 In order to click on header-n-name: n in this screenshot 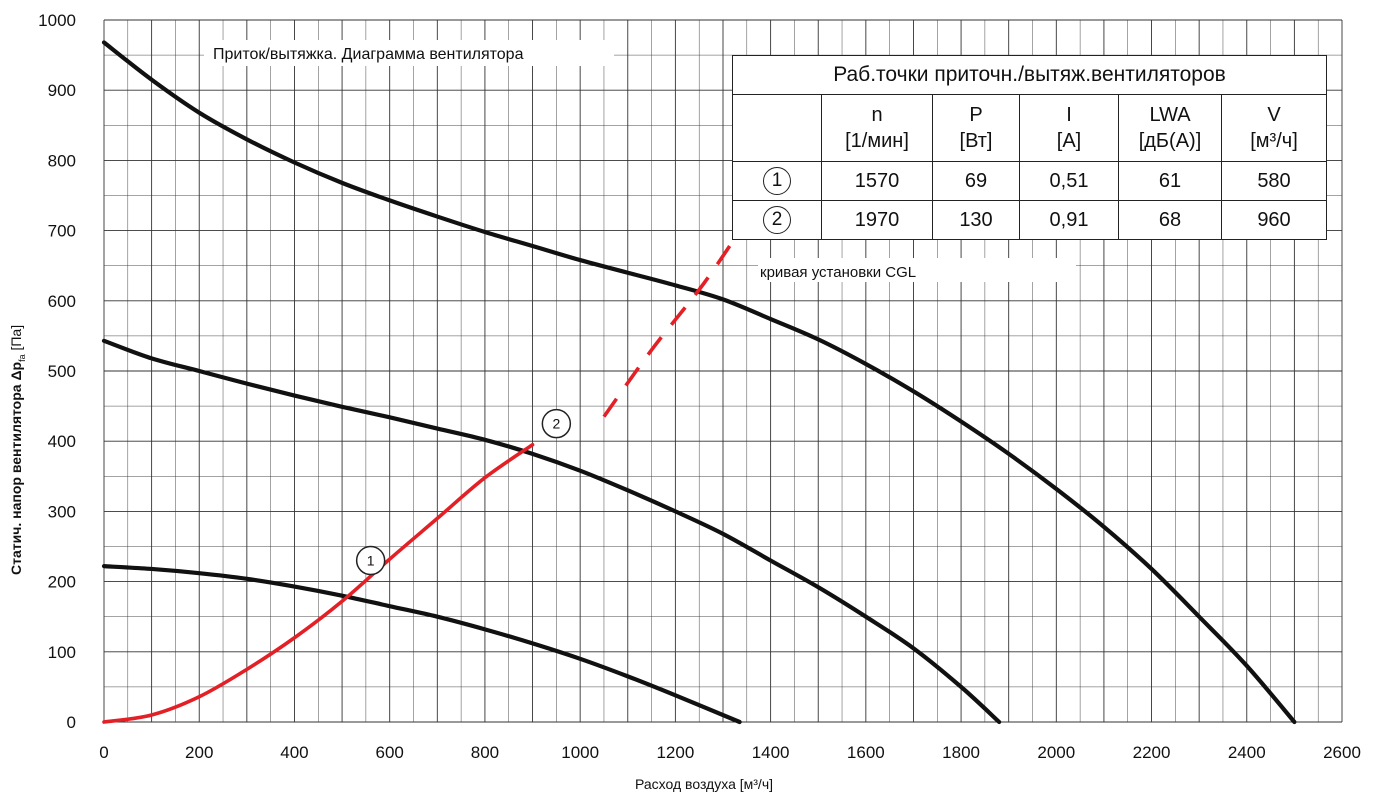, I will do `click(877, 115)`.